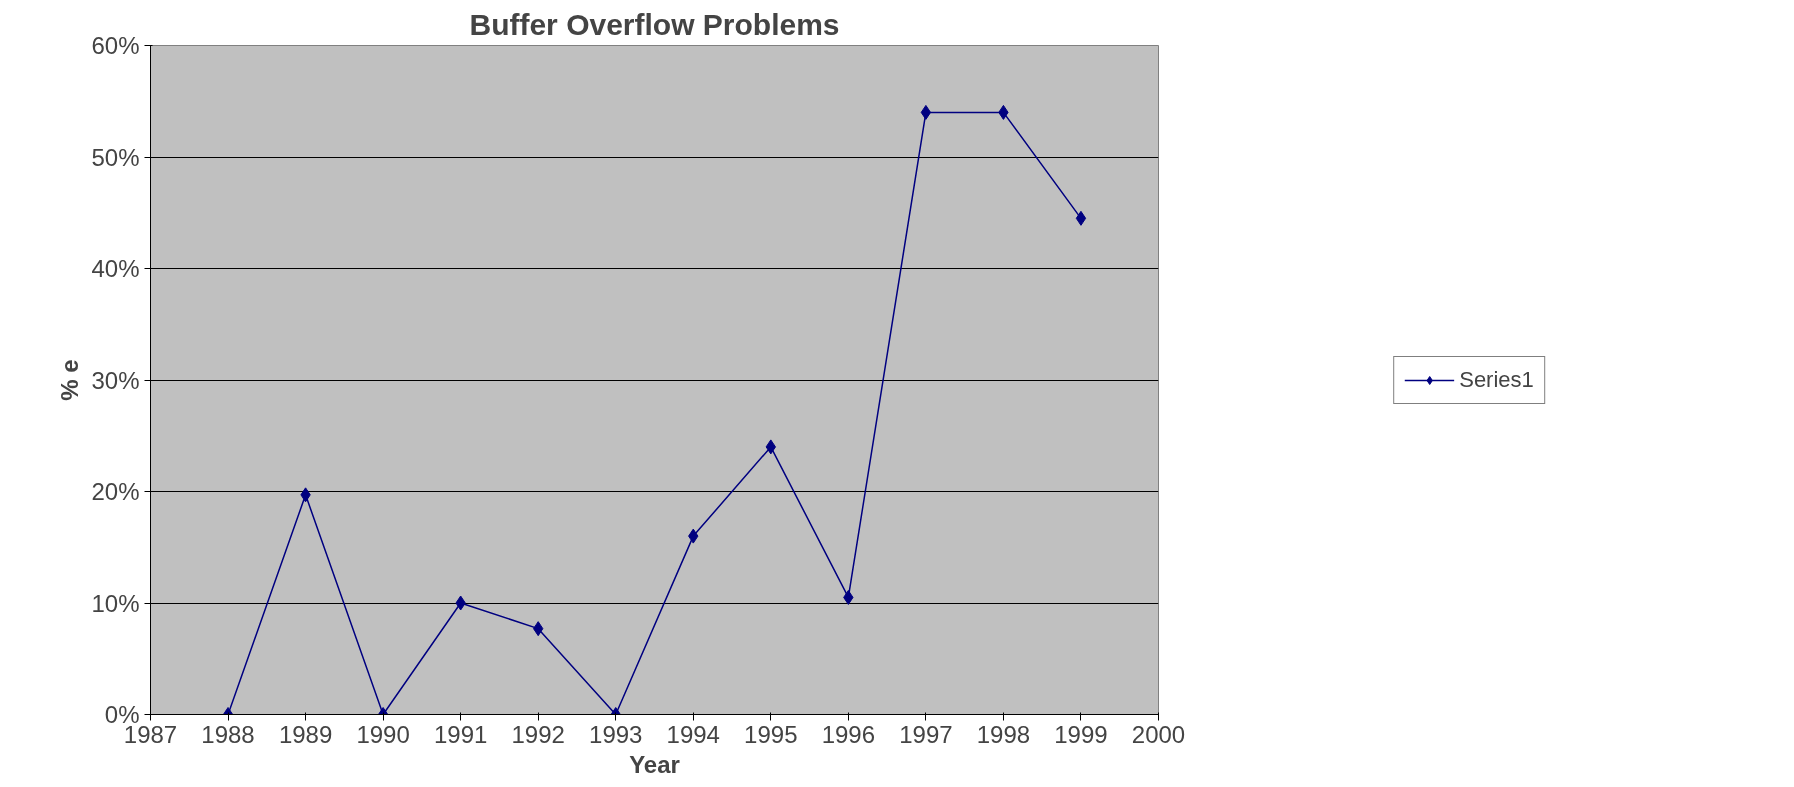 Image resolution: width=1794 pixels, height=787 pixels. What do you see at coordinates (383, 734) in the screenshot?
I see `x-tick-label: 1990` at bounding box center [383, 734].